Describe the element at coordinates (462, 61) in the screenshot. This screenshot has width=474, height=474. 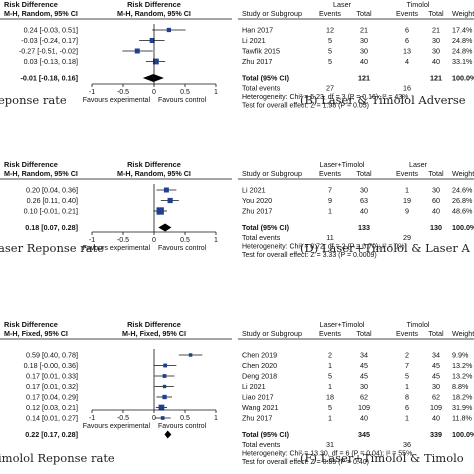
I see `study-weight: 33.1%` at that location.